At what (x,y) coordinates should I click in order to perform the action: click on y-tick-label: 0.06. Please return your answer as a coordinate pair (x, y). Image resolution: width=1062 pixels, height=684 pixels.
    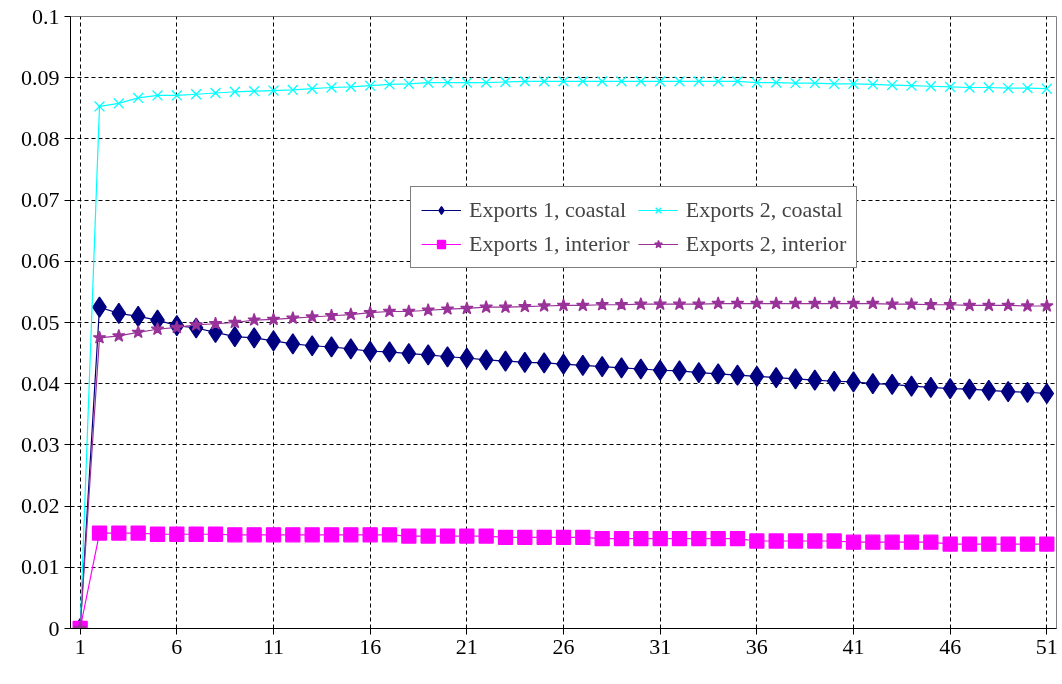
    Looking at the image, I should click on (40, 261).